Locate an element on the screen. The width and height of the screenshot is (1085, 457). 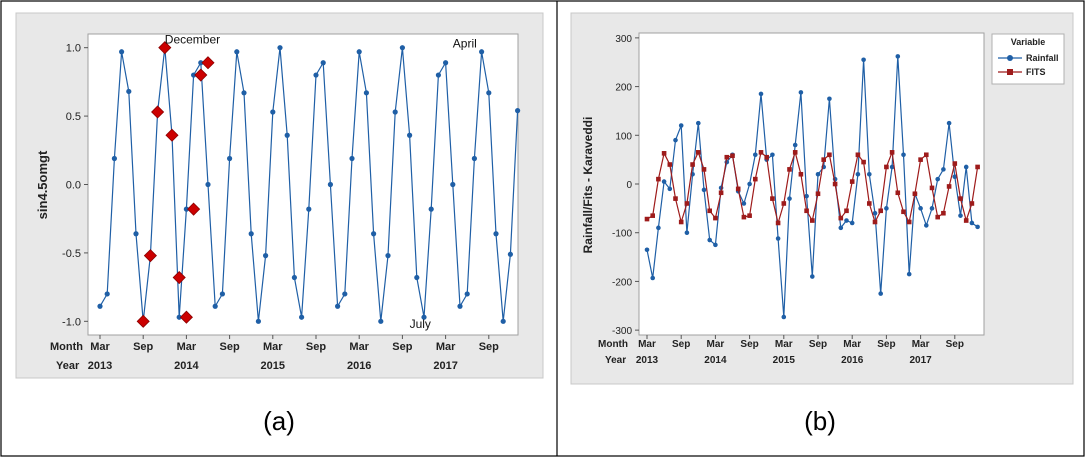
b-y-tick-label: -300 is located at coordinates (622, 331).